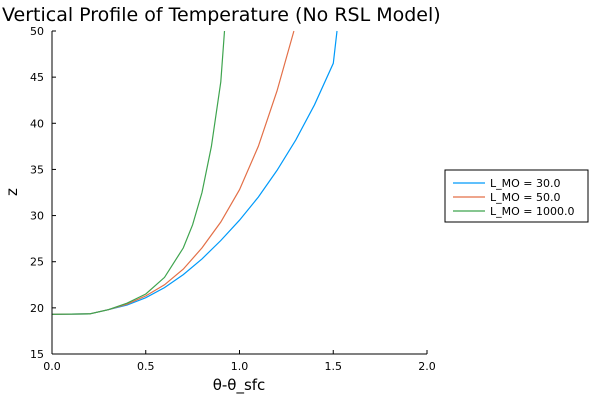  Describe the element at coordinates (52, 366) in the screenshot. I see `x-tick-label: 0.0` at that location.